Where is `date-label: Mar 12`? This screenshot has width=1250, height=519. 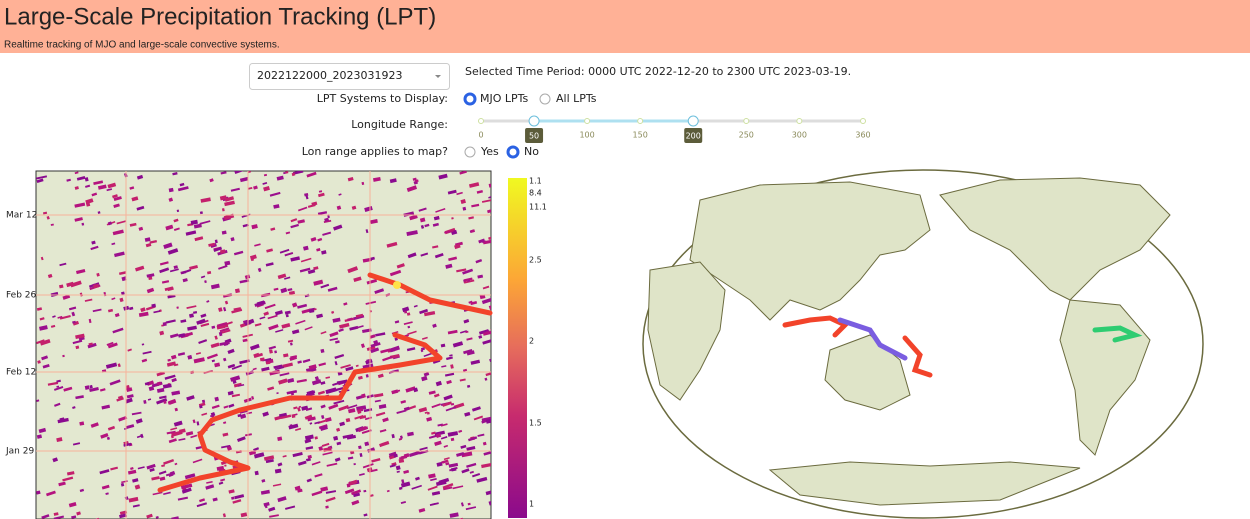 date-label: Mar 12 is located at coordinates (21, 216).